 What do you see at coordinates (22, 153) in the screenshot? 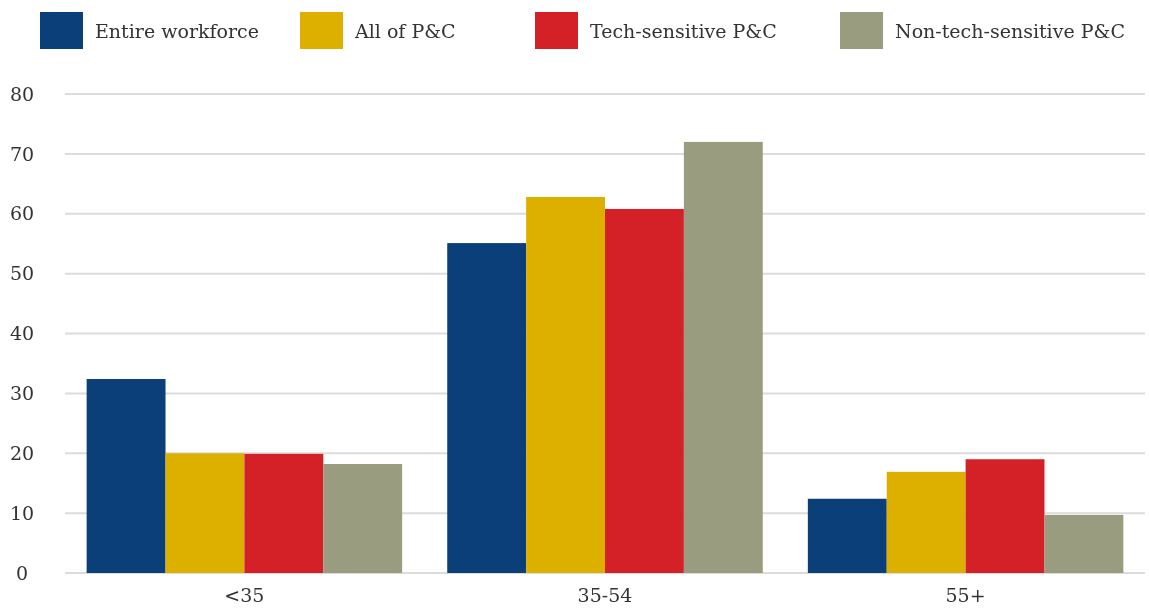
I see `y-tick-label: 70` at bounding box center [22, 153].